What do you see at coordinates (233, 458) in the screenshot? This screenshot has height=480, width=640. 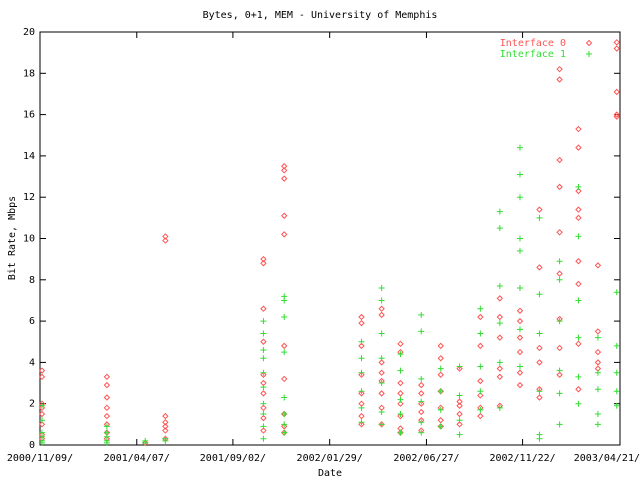 I see `x-tick-label: 2001/09/02/` at bounding box center [233, 458].